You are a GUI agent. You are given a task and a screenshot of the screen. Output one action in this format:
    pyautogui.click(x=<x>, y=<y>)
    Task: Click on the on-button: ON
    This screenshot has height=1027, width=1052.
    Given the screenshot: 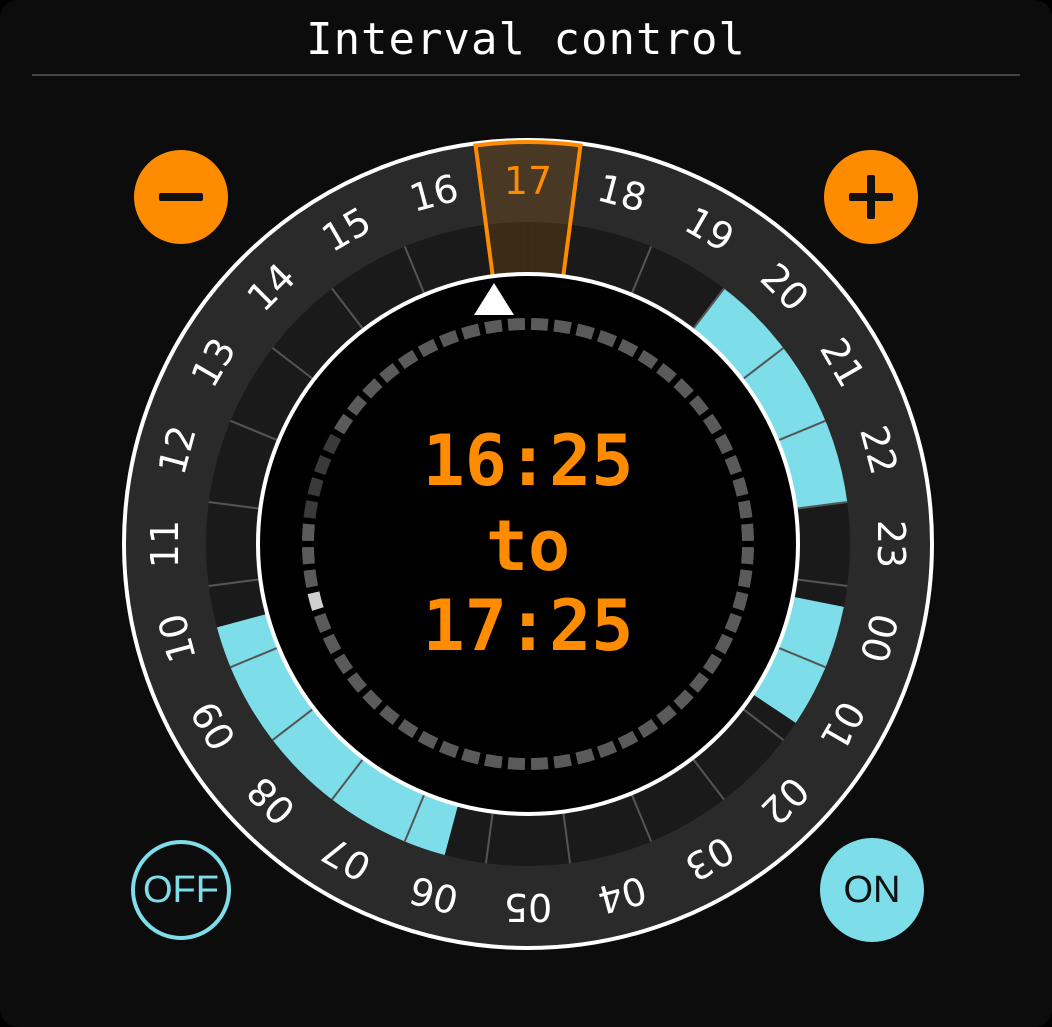 What is the action you would take?
    pyautogui.click(x=872, y=890)
    